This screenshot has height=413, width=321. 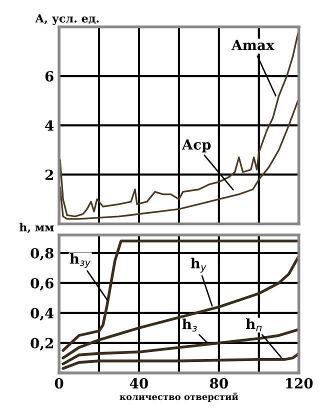 What do you see at coordinates (179, 397) in the screenshot?
I see `x-axis-title: количество отверстий` at bounding box center [179, 397].